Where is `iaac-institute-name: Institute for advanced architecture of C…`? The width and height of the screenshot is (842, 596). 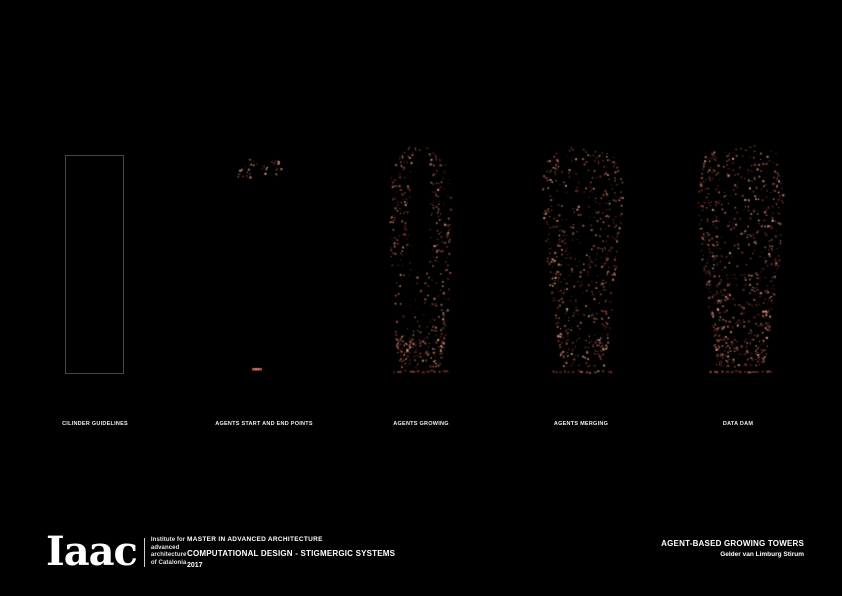 iaac-institute-name: Institute for advanced architecture of C… is located at coordinates (169, 552).